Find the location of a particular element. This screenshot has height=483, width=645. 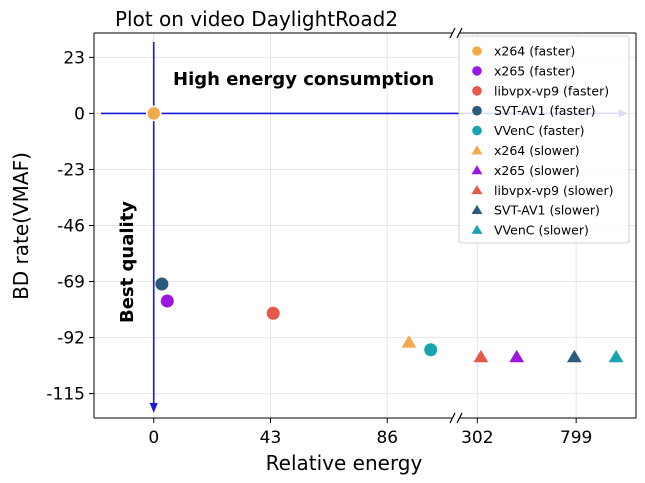

x-tick-label: 302 is located at coordinates (477, 438).